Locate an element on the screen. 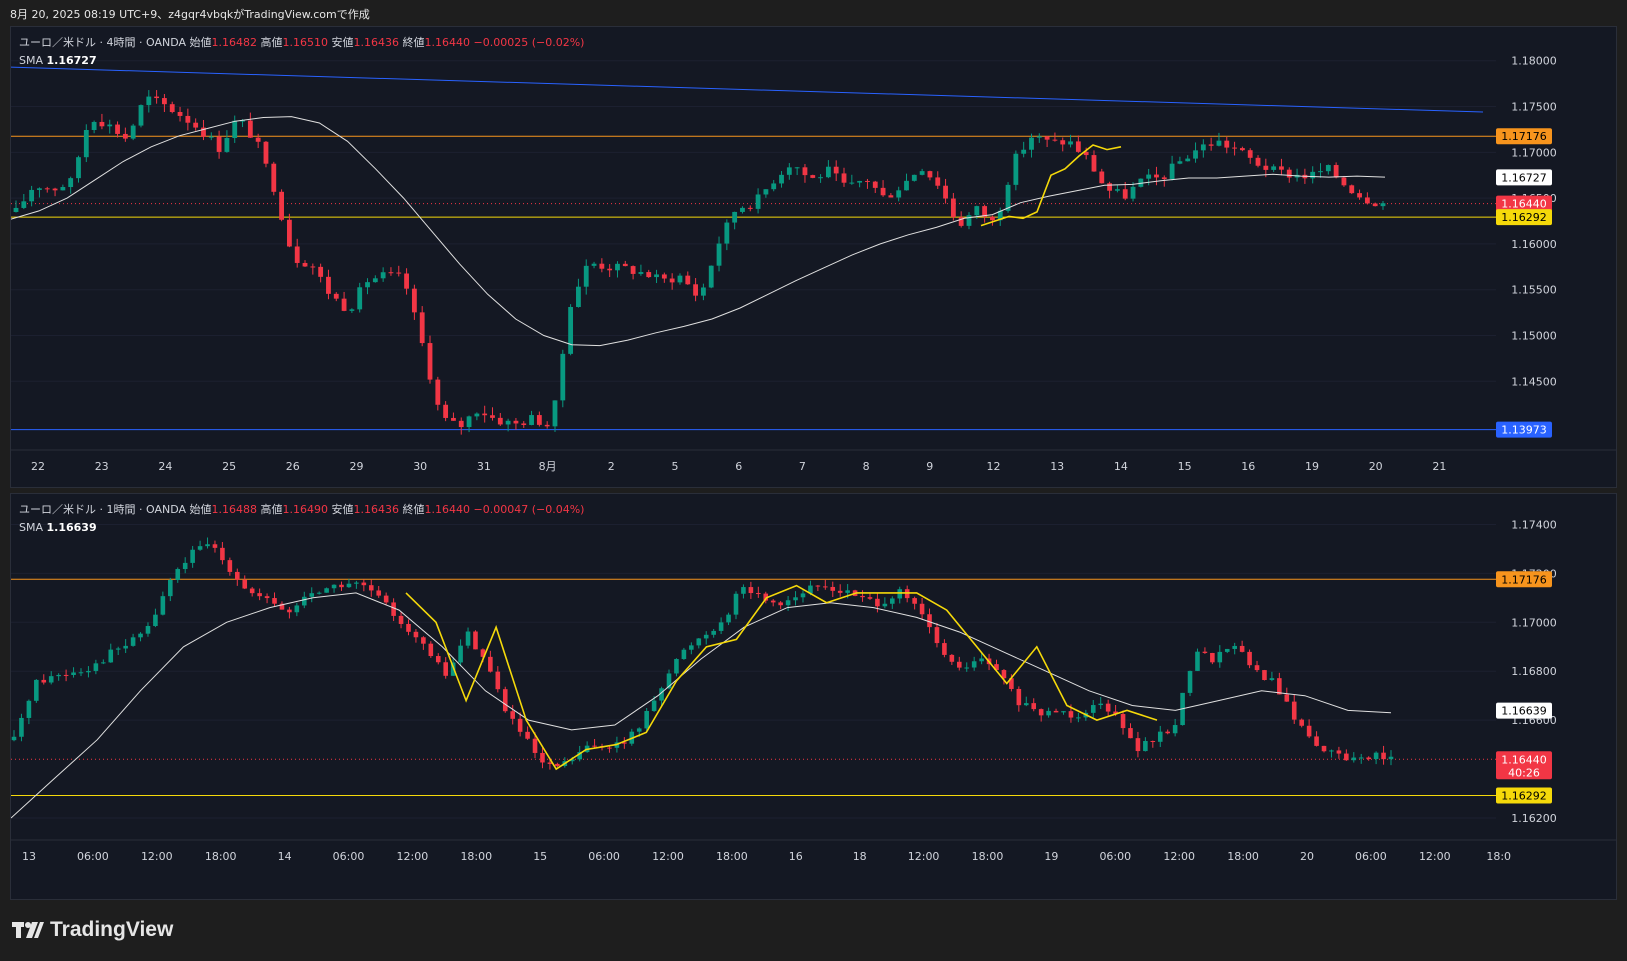 This screenshot has width=1627, height=961. x-tick-label: 12 is located at coordinates (994, 466).